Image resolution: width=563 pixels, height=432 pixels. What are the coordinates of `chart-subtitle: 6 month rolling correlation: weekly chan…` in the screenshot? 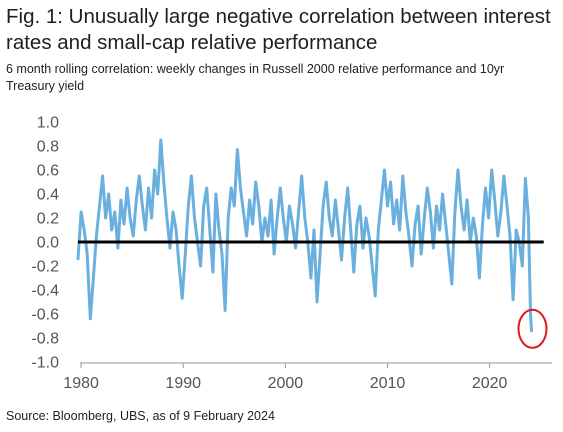 It's located at (255, 77).